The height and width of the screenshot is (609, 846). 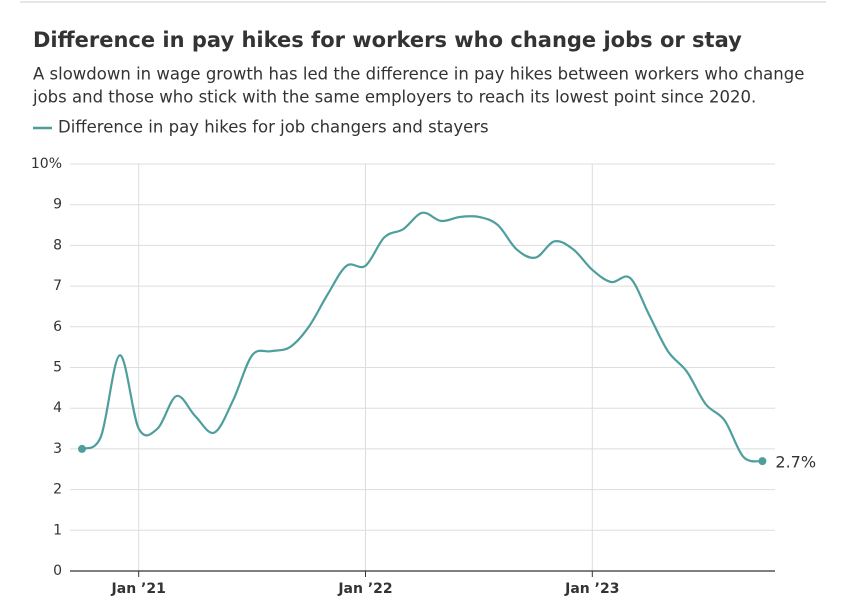 I want to click on y-tick-label: 8, so click(x=57, y=245).